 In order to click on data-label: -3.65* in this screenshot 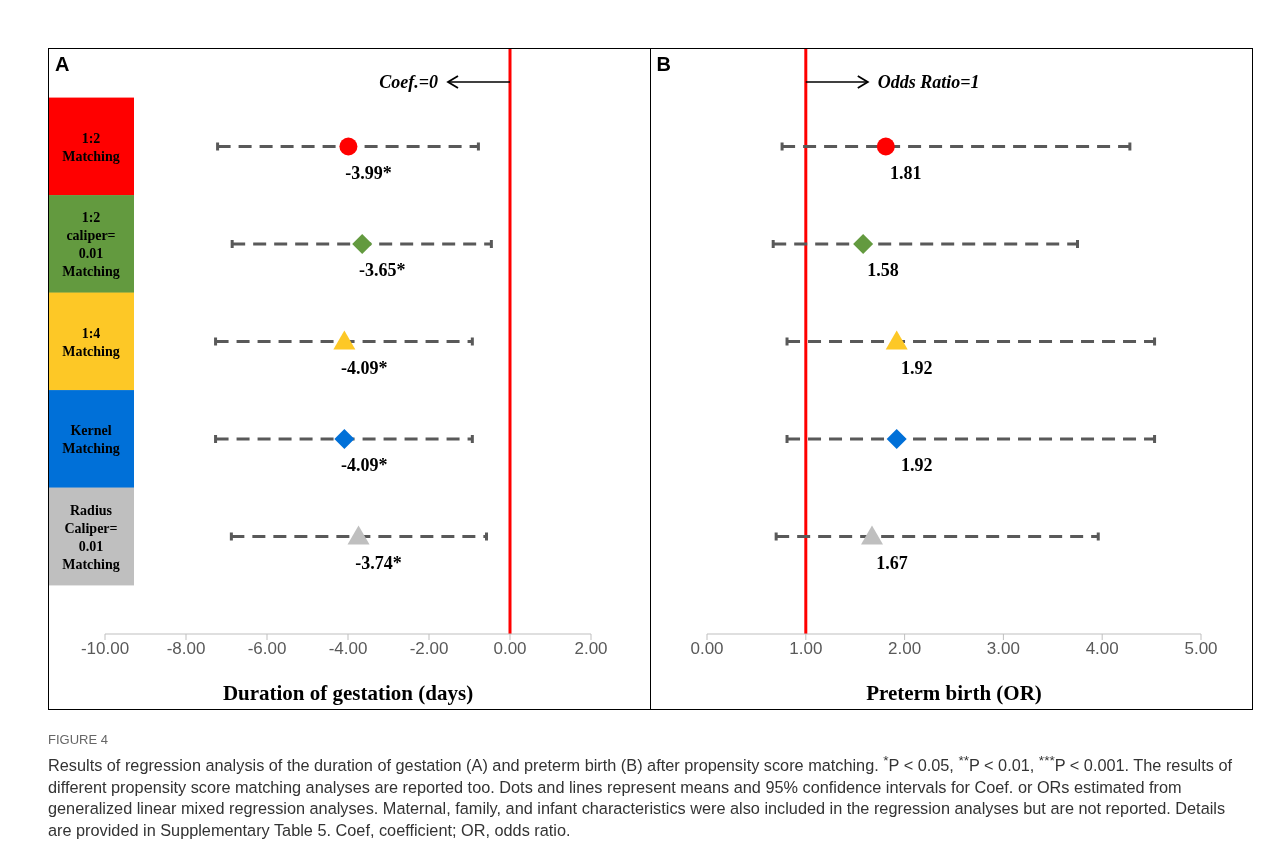, I will do `click(382, 270)`.